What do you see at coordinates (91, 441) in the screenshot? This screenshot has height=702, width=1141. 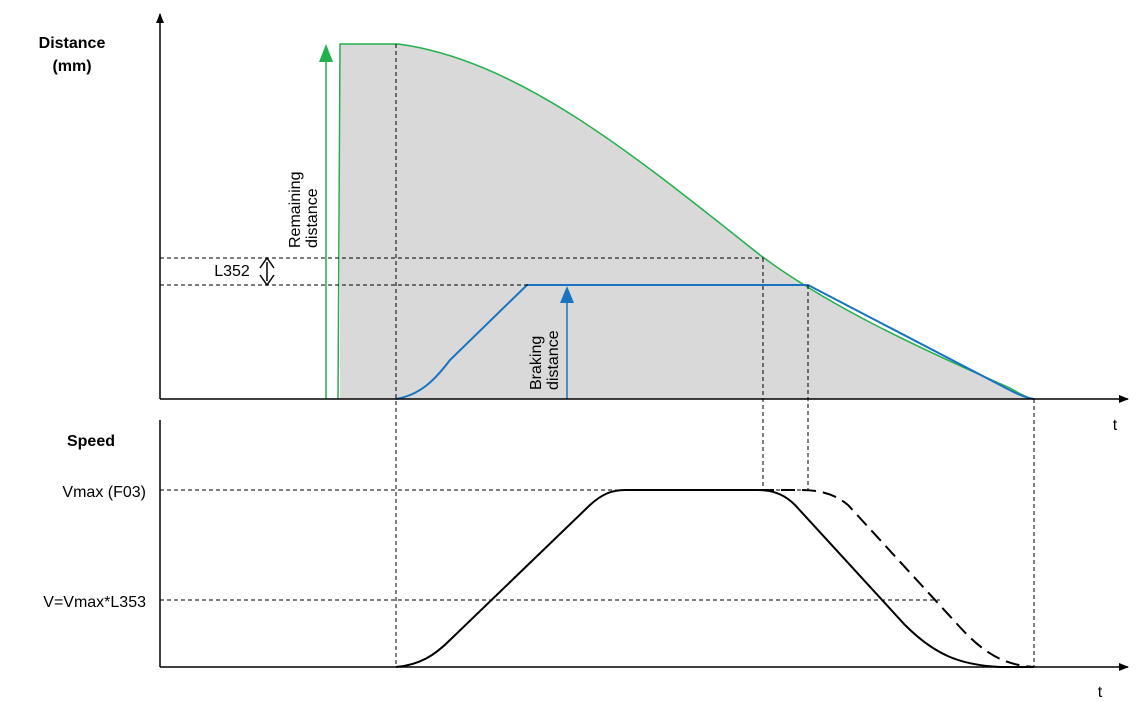 I see `speed-title: Speed` at bounding box center [91, 441].